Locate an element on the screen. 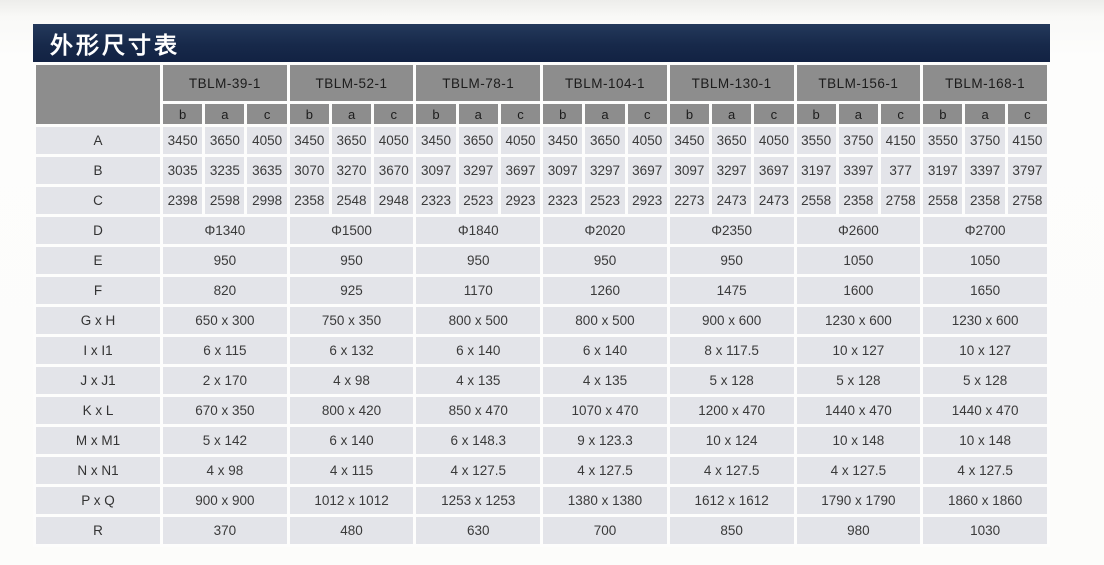  cell: 10 x 124 is located at coordinates (731, 440).